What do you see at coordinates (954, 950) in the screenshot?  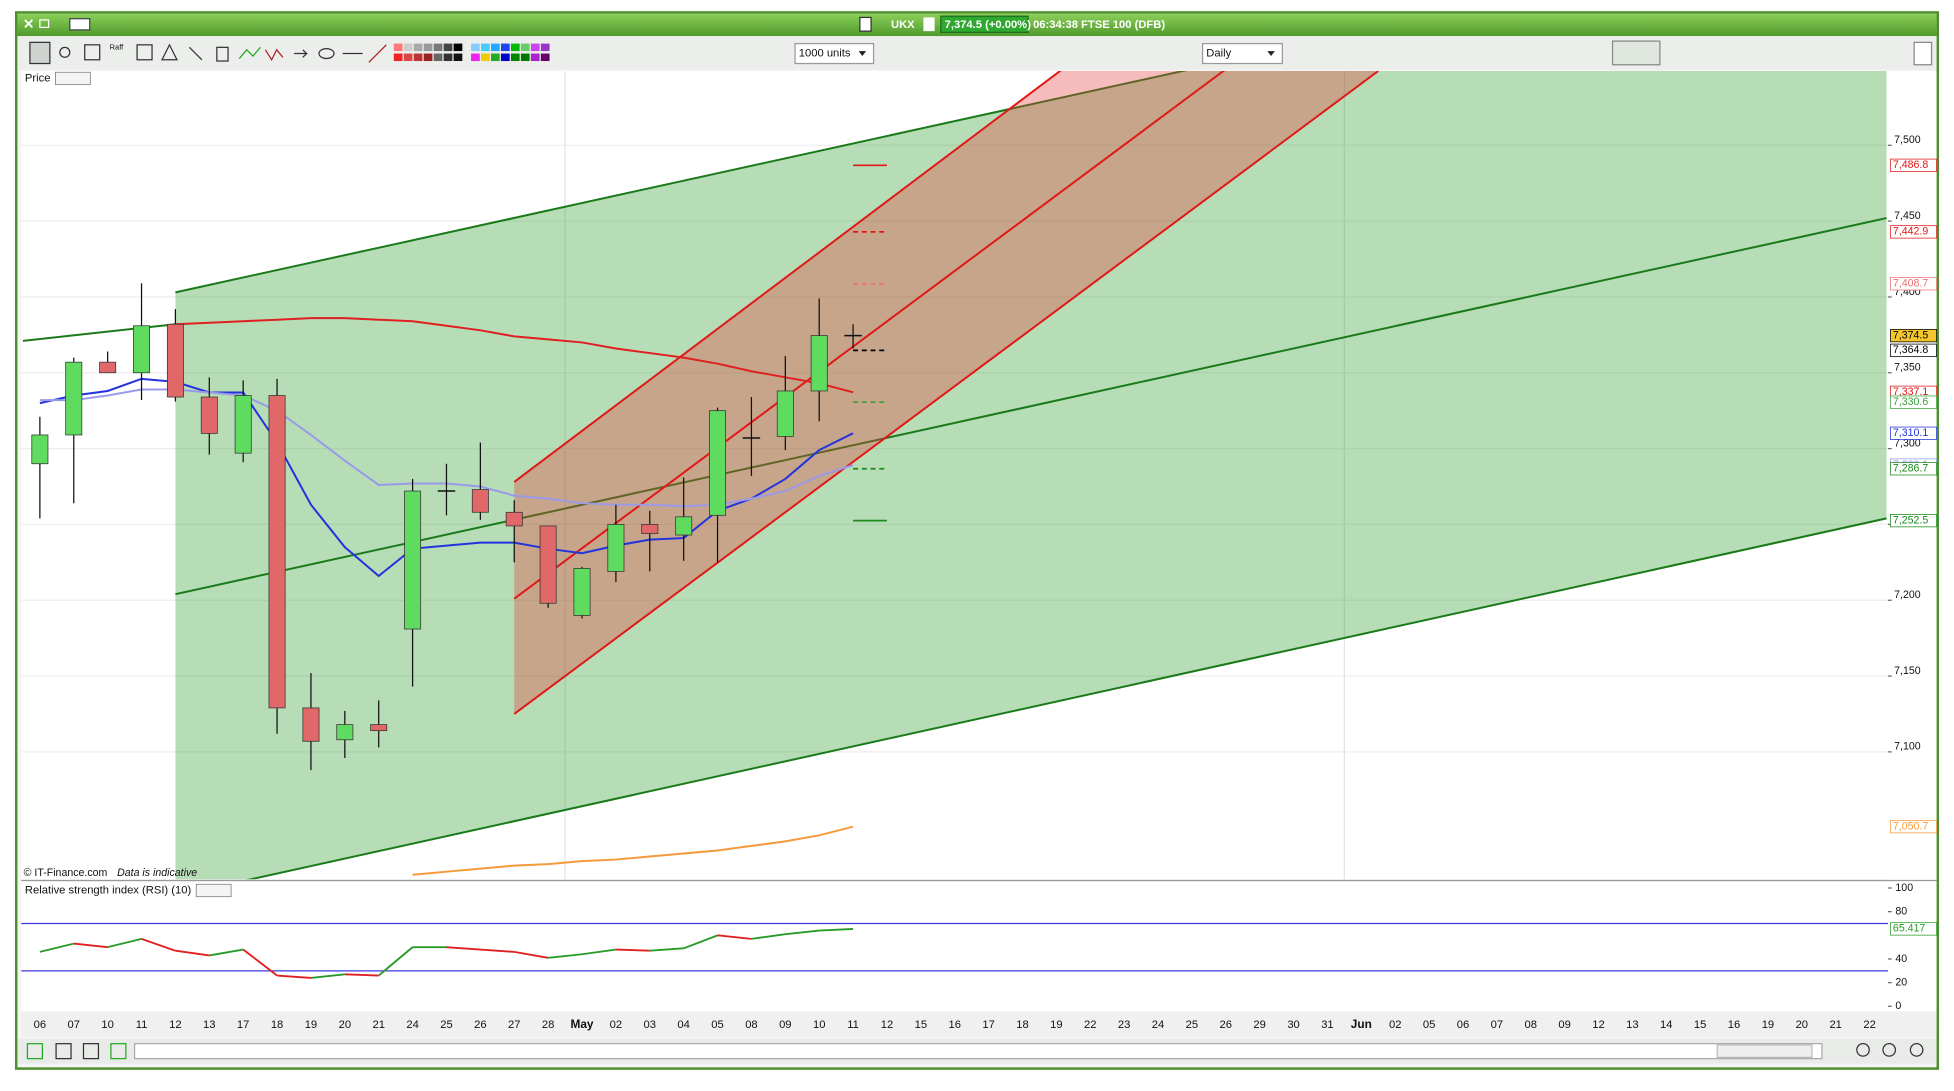 I see `rsi-plot` at bounding box center [954, 950].